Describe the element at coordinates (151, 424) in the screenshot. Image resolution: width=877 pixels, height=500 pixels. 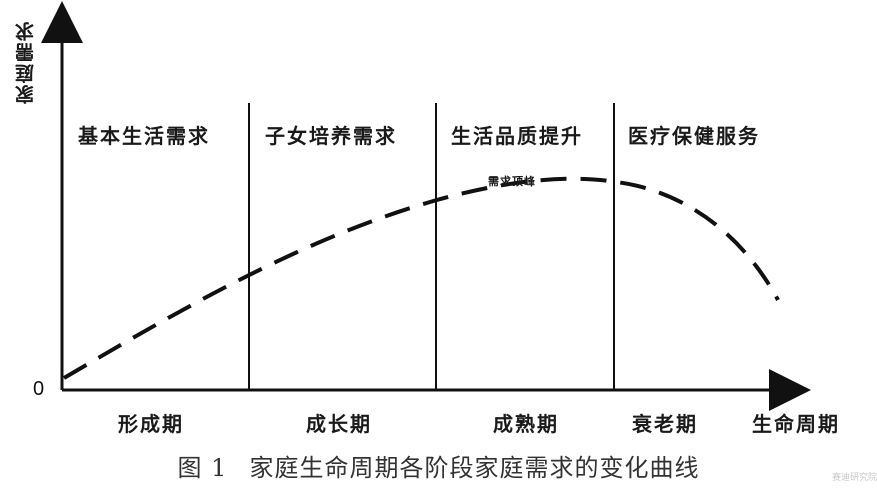
I see `stage-1-period: 形成期` at that location.